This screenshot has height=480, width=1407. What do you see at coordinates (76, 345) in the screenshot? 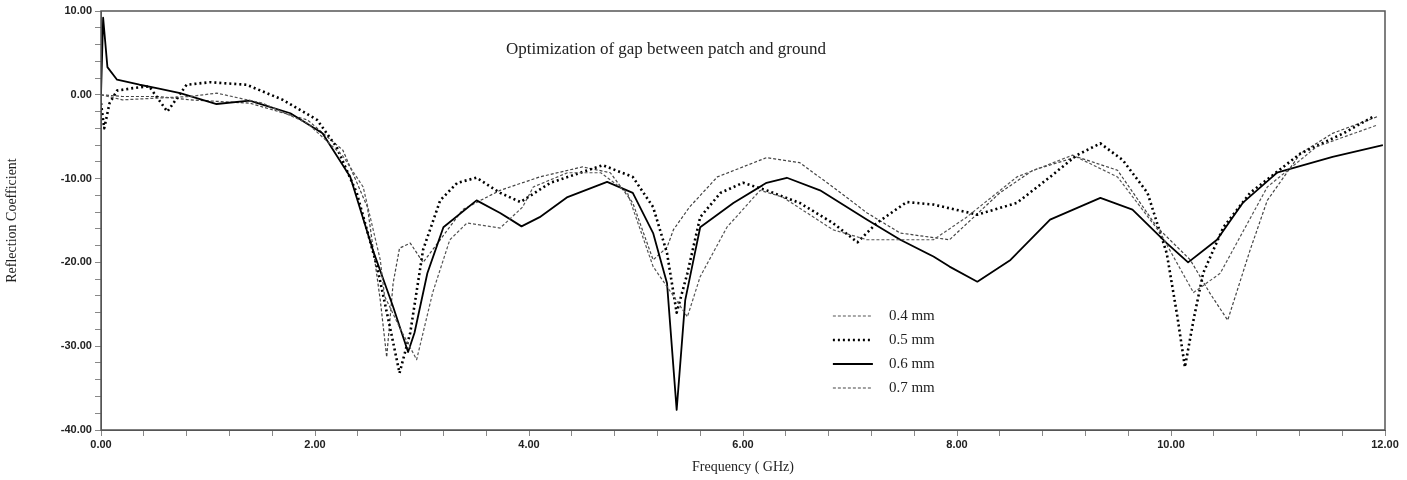
I see `y-tick-label: -30.00` at bounding box center [76, 345].